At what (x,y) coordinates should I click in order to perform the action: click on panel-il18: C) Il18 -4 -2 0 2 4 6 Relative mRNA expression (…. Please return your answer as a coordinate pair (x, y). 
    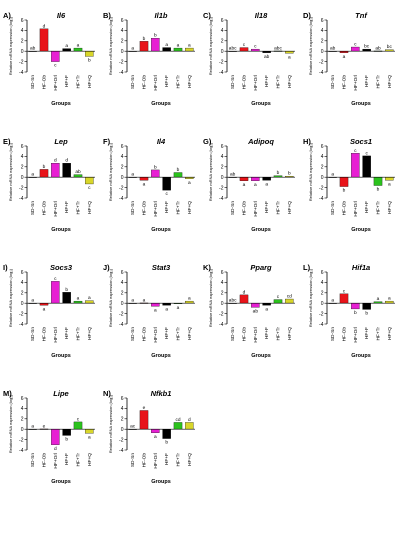
    Looking at the image, I should click on (249, 59).